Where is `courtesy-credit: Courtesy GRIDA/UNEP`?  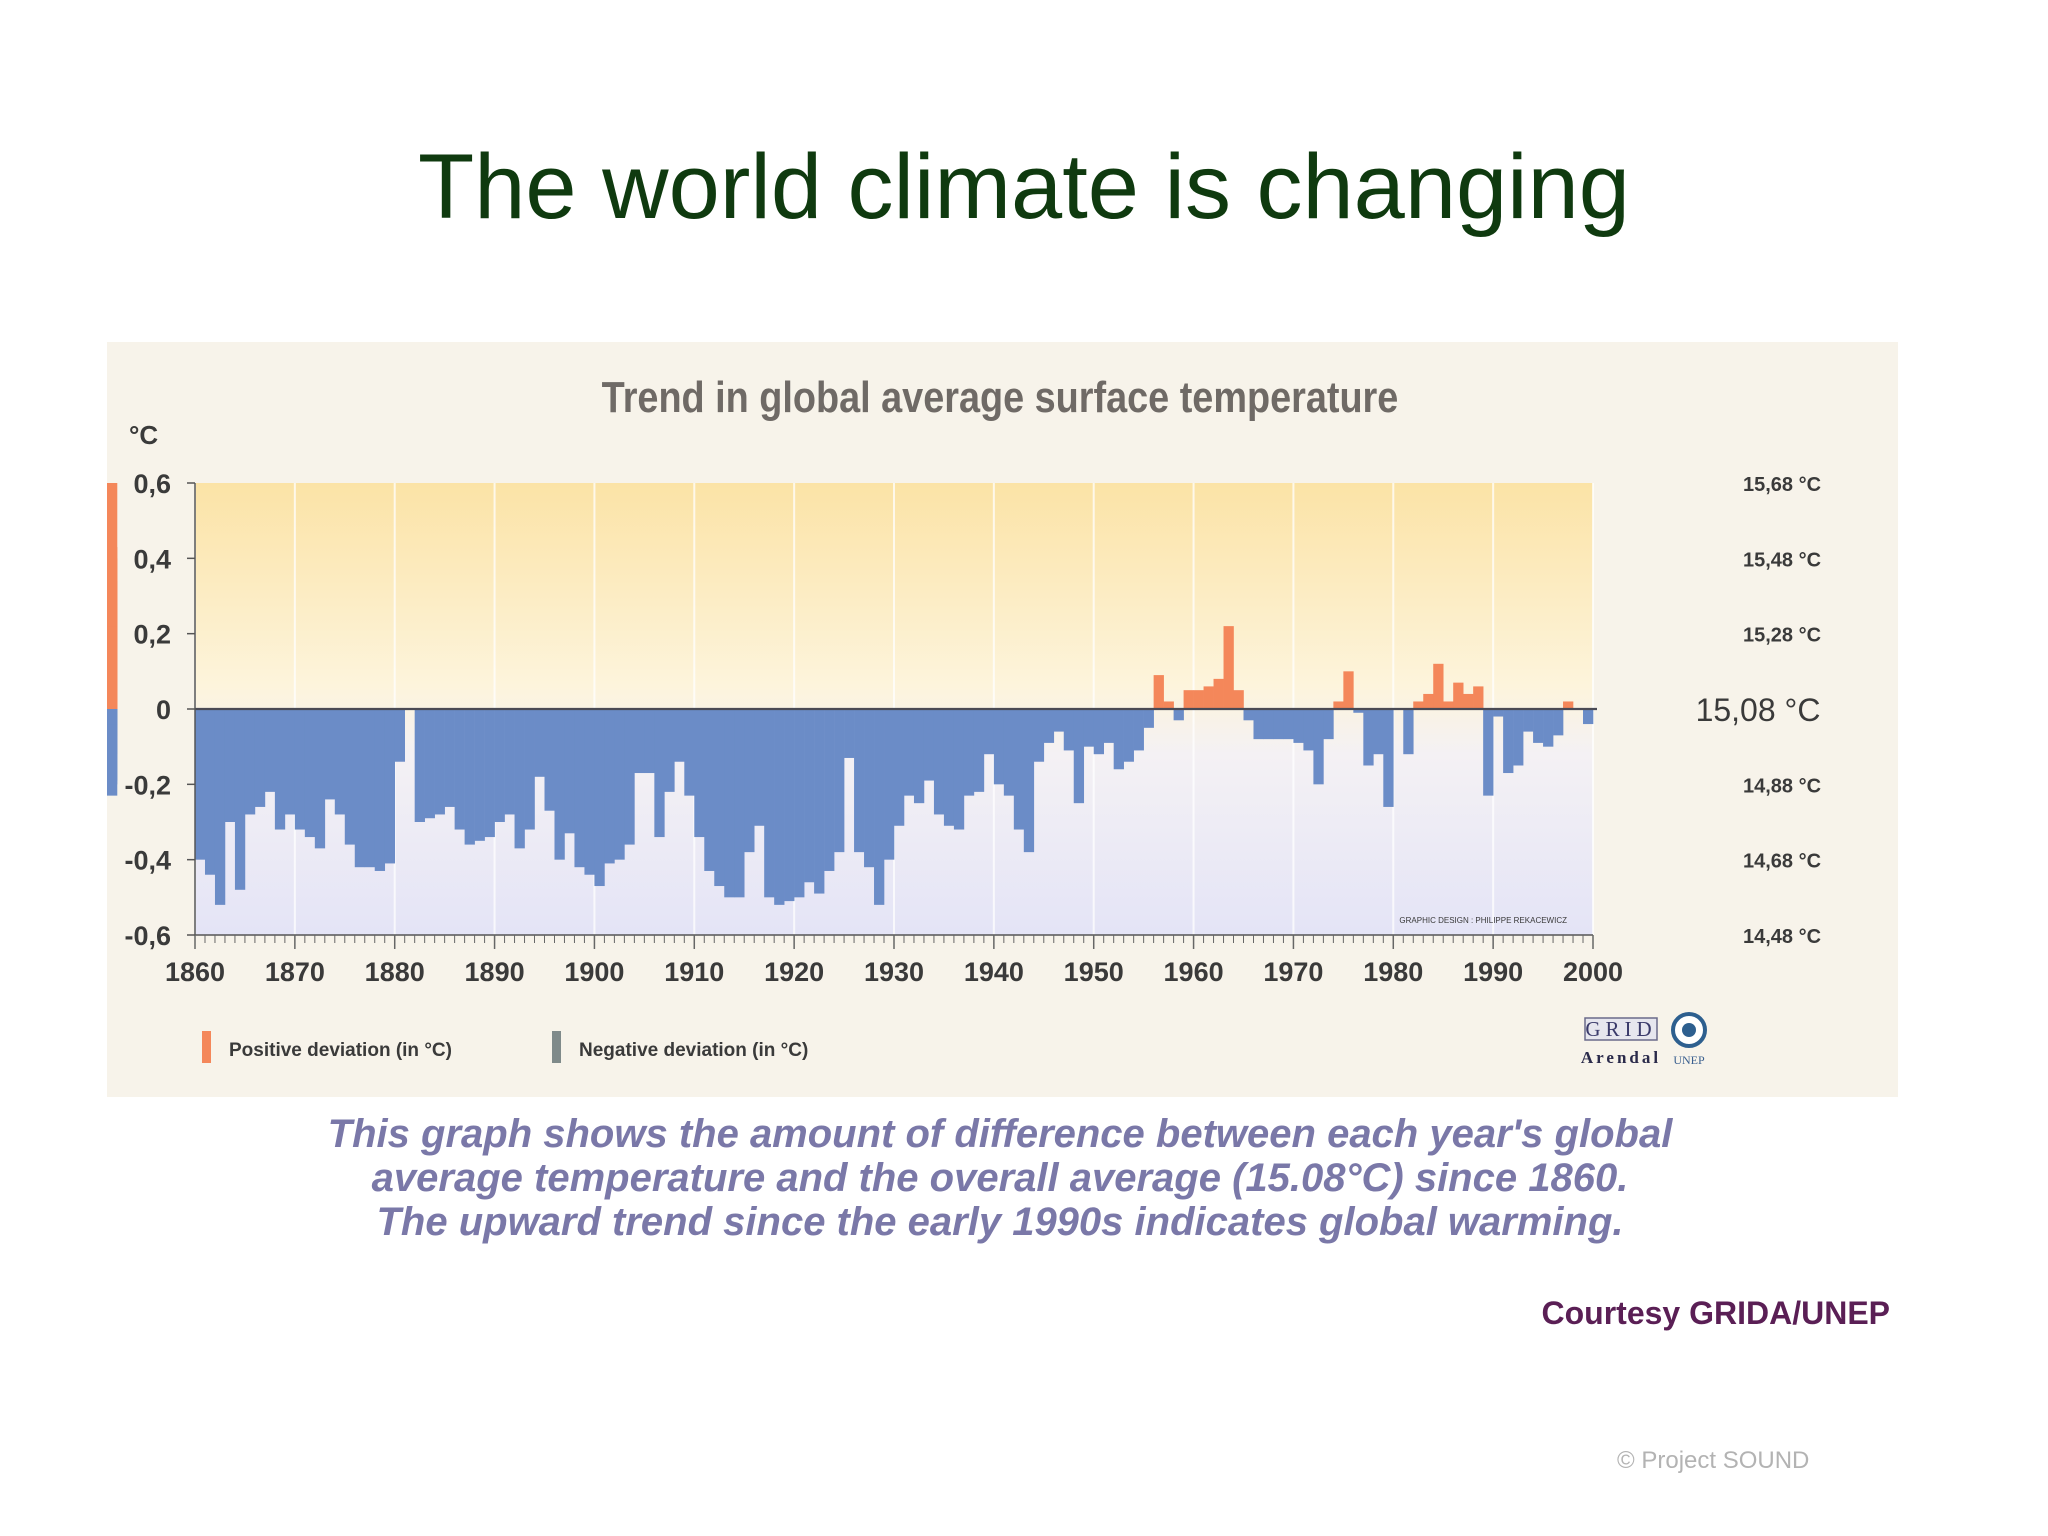
courtesy-credit: Courtesy GRIDA/UNEP is located at coordinates (1716, 1313).